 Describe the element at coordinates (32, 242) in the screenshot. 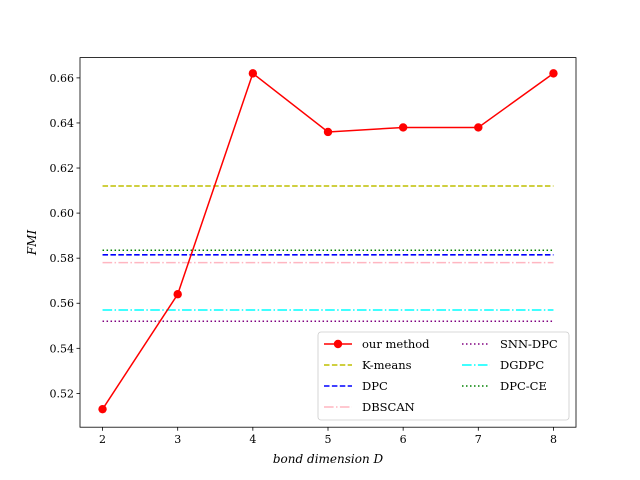

I see `y-axis-label: FMI` at that location.